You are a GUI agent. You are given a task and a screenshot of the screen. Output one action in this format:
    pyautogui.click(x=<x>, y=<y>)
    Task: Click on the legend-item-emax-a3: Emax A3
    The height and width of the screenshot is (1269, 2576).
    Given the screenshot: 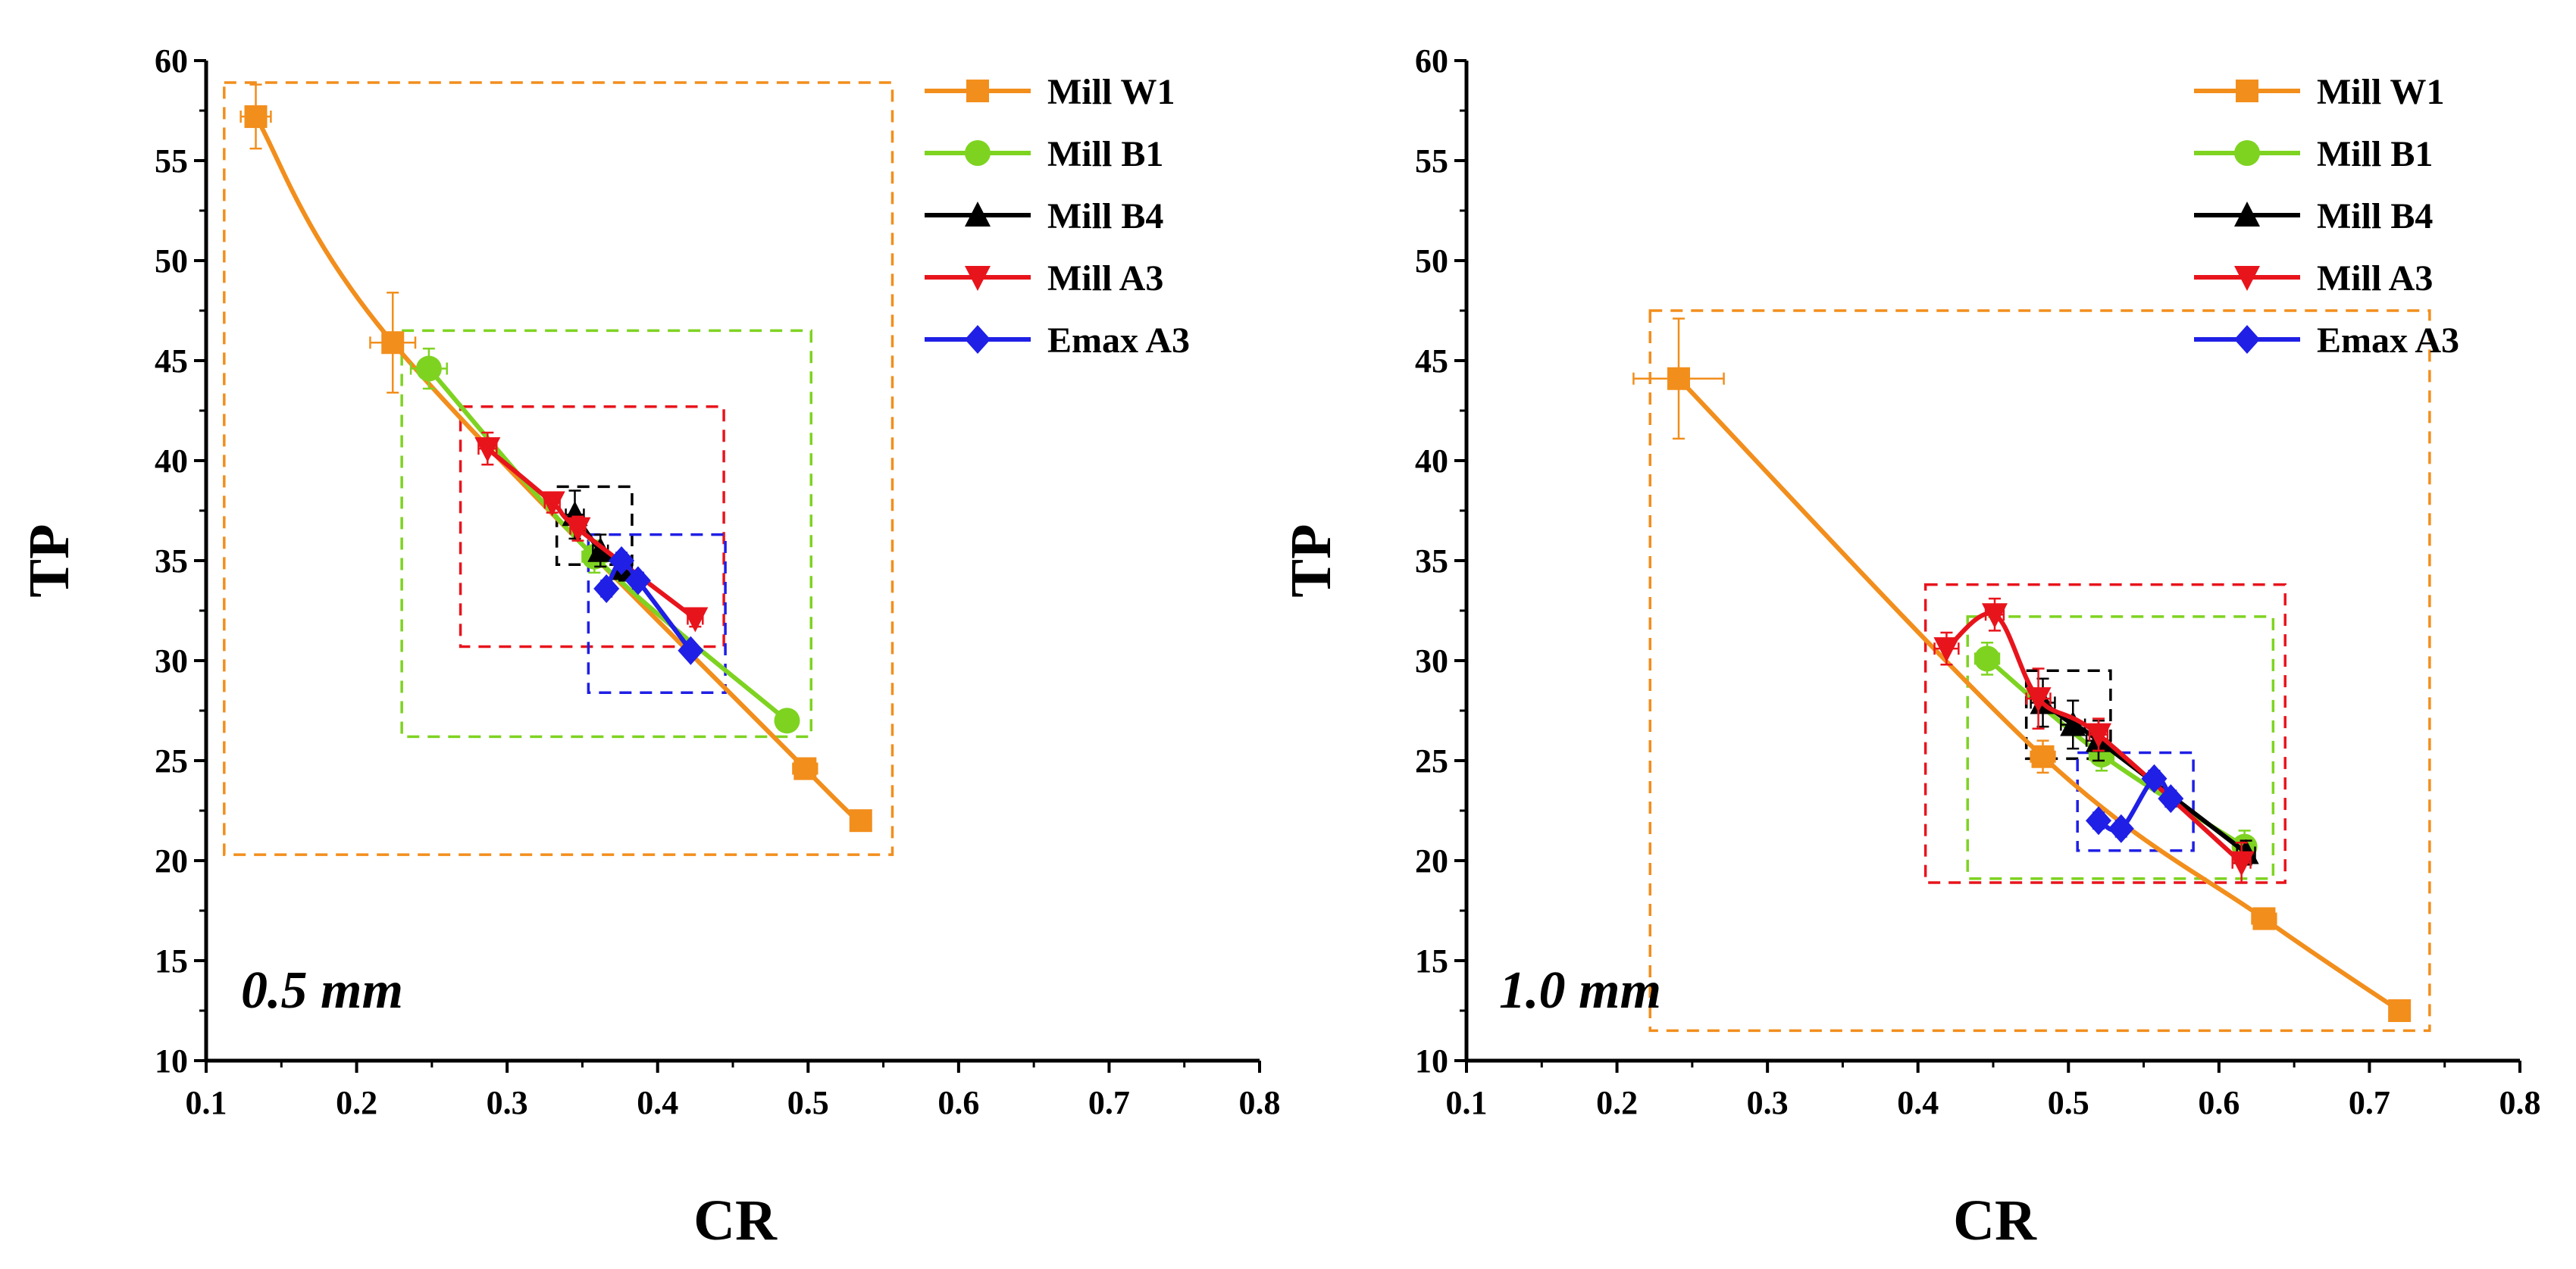 What is the action you would take?
    pyautogui.click(x=2326, y=340)
    